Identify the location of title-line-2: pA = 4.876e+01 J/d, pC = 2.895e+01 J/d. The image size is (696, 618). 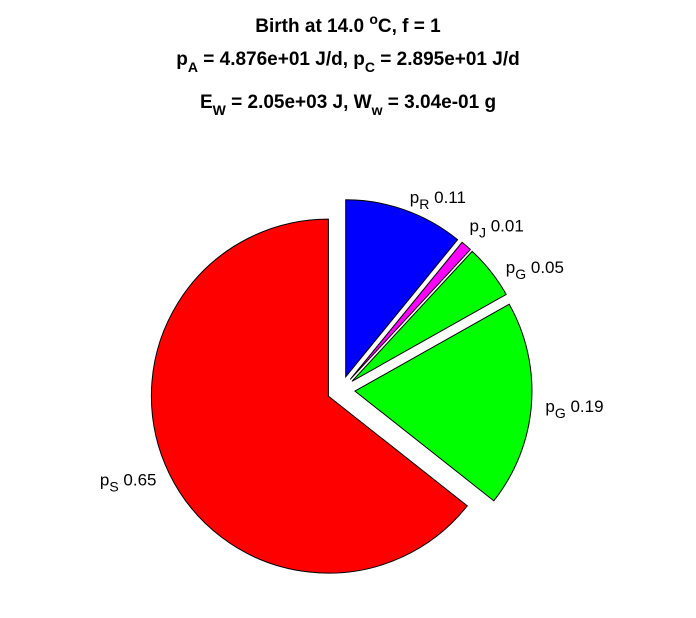
(347, 62).